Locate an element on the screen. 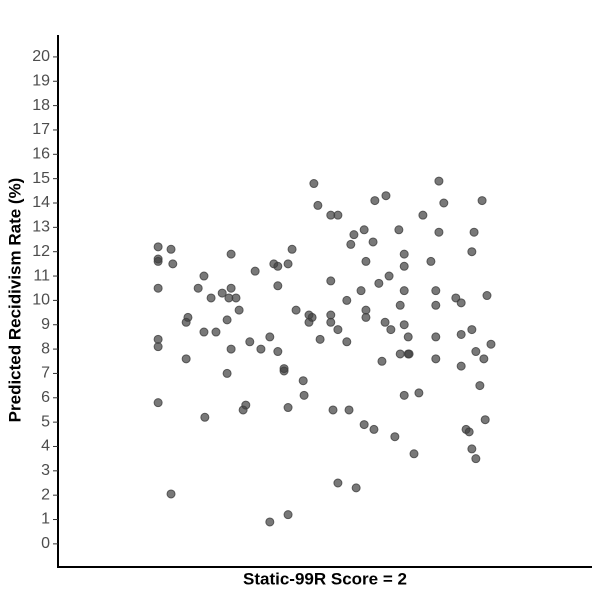  y-tick-label: 5 is located at coordinates (45, 421).